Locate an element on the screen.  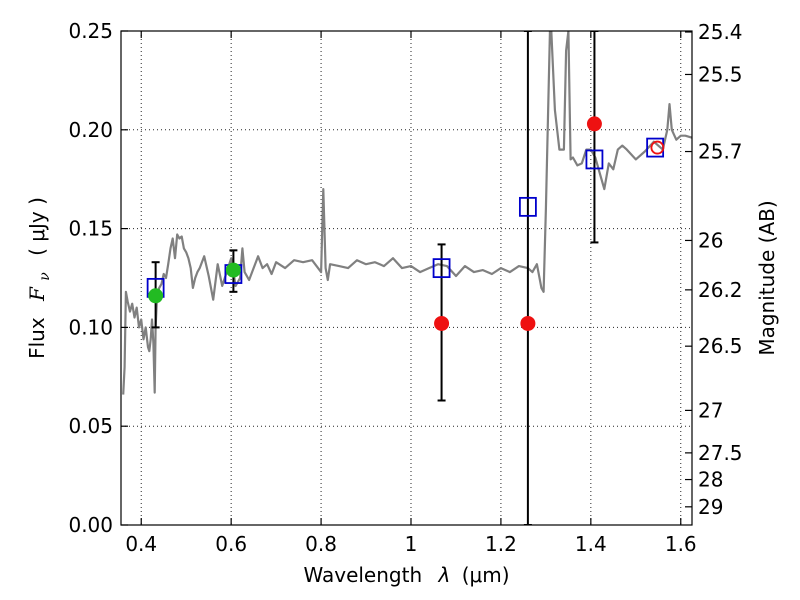
y2-tick-label-8: 28 is located at coordinates (710, 480).